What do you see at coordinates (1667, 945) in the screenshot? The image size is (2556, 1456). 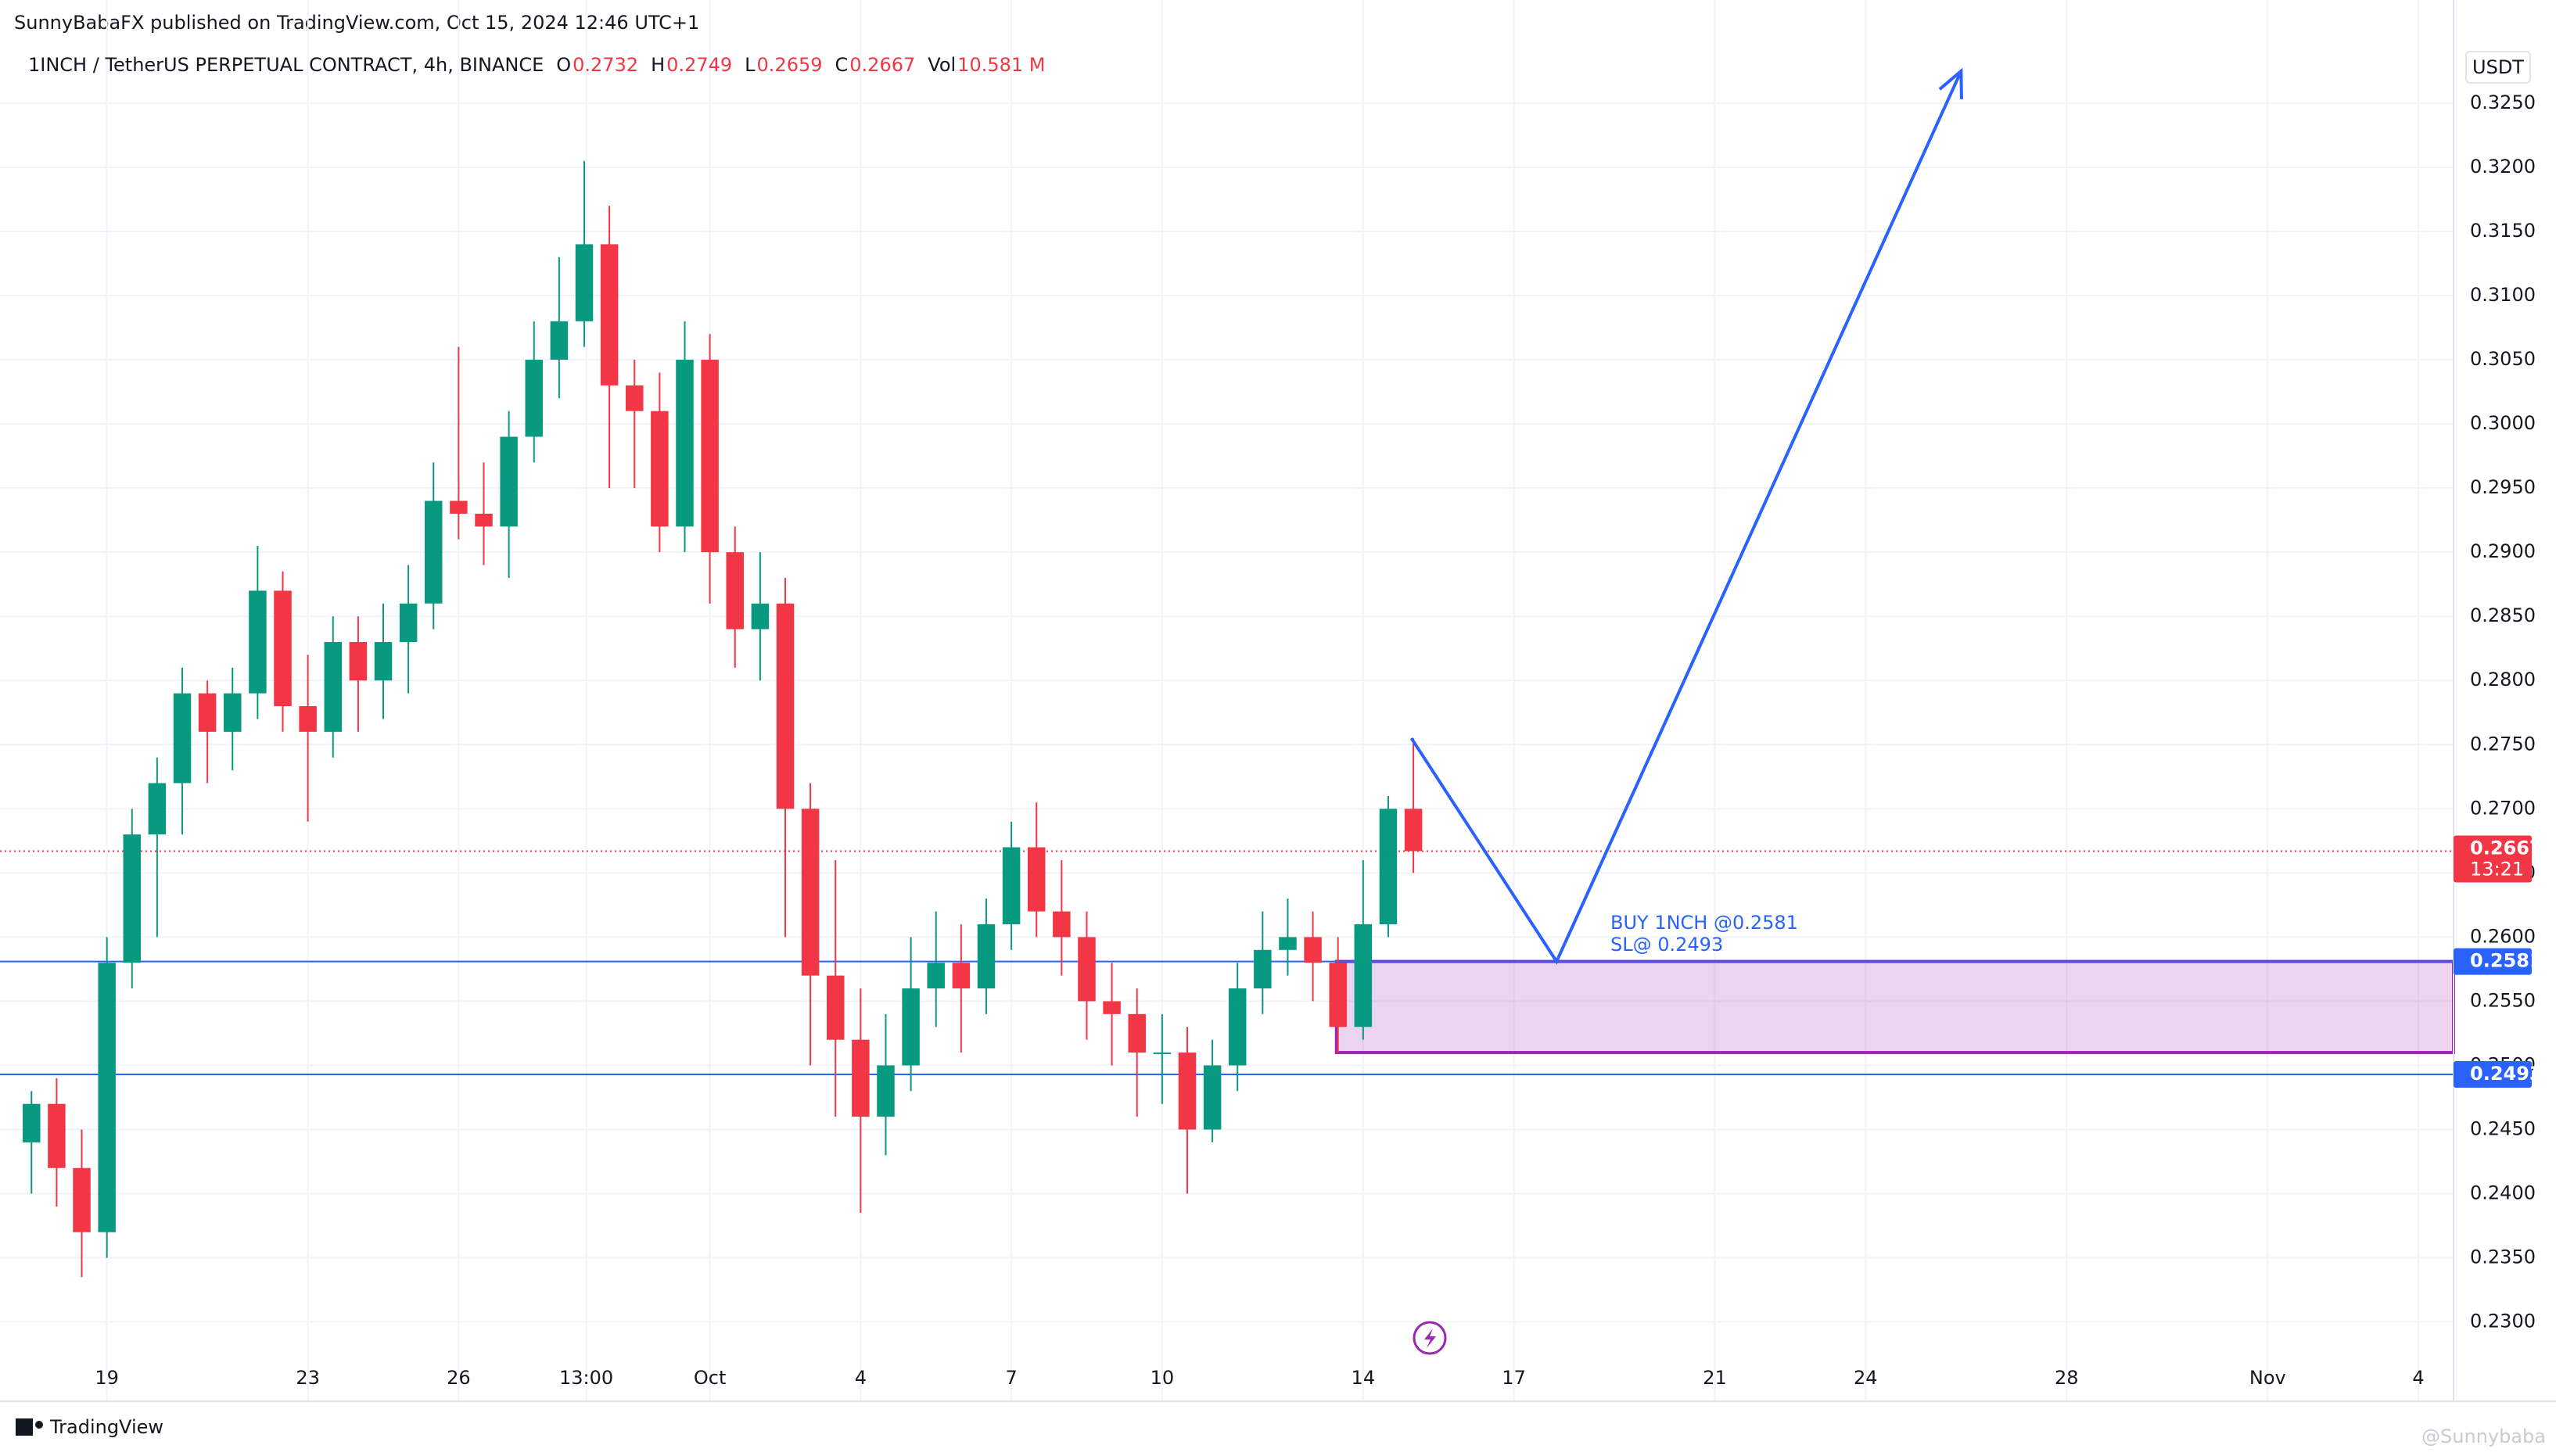 I see `annotation: SL@ 0.2493` at bounding box center [1667, 945].